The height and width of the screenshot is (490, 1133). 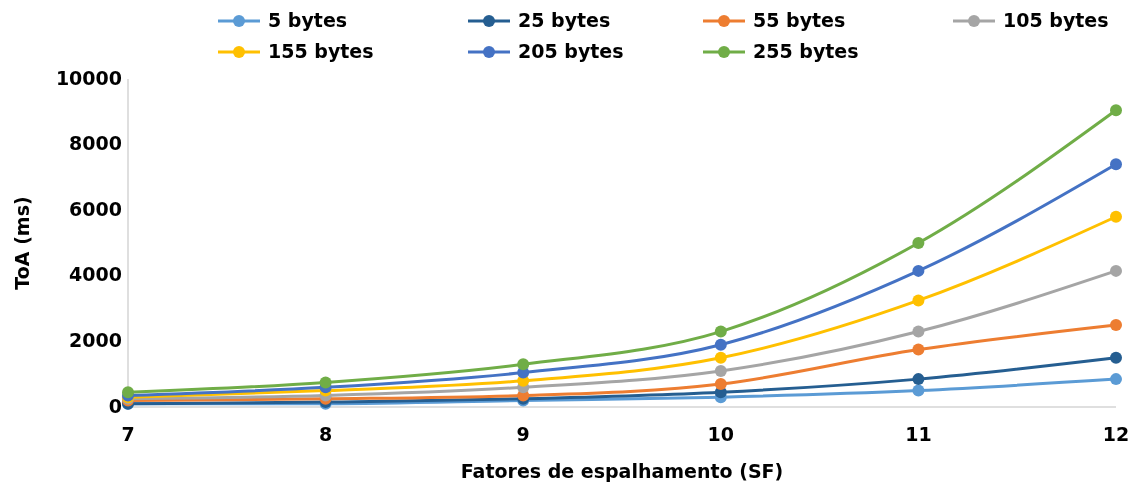 I want to click on y-tick-label: 4000, so click(x=95, y=274).